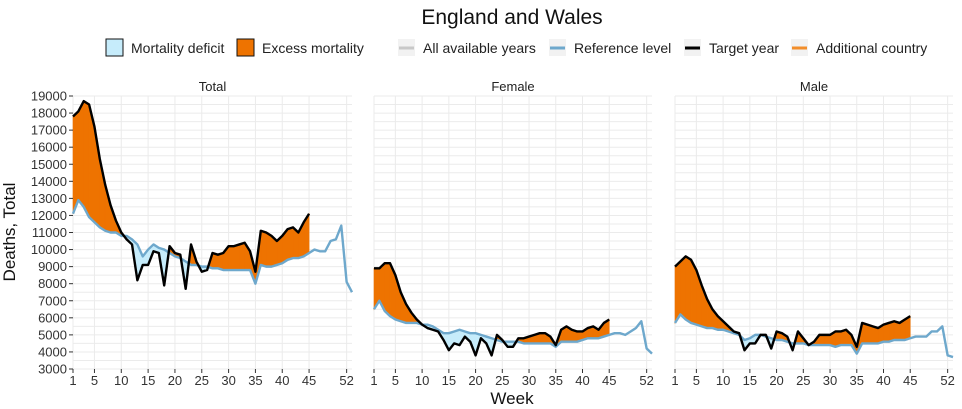 Image resolution: width=962 pixels, height=409 pixels. Describe the element at coordinates (49, 96) in the screenshot. I see `y-tick-label: 19000` at that location.